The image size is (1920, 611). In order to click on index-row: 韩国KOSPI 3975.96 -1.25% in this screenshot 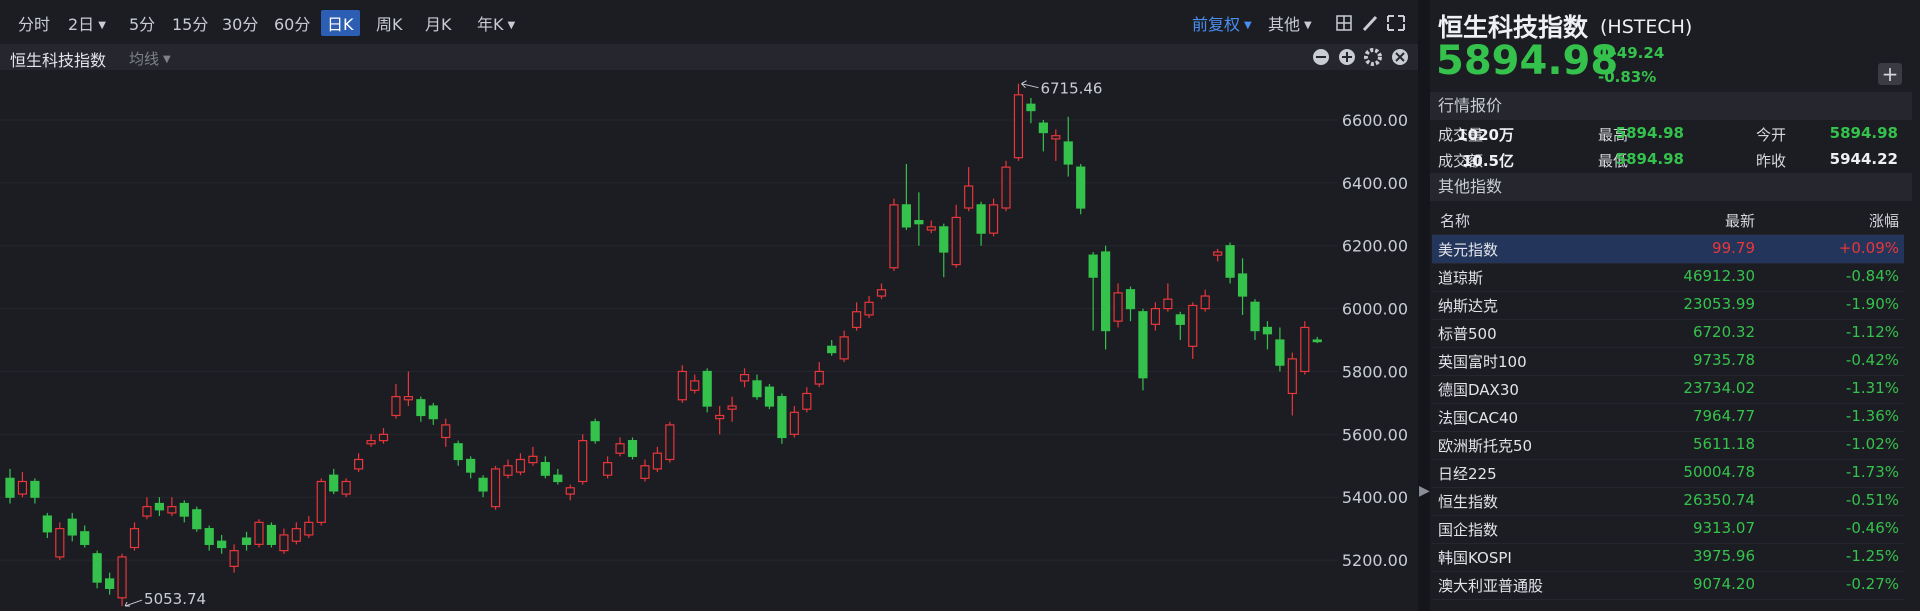, I will do `click(1668, 557)`.